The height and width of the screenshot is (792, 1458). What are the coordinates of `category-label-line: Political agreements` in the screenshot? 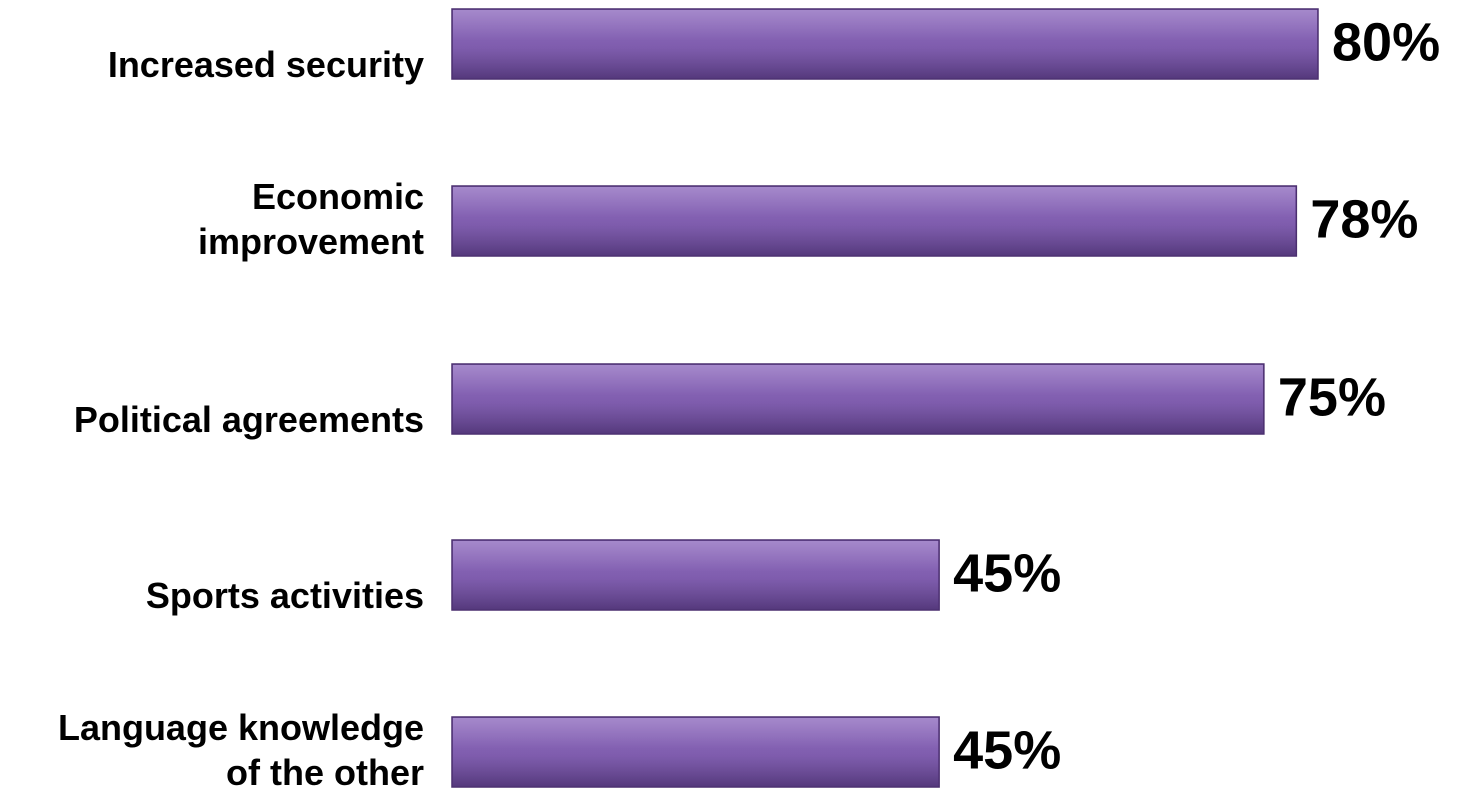 It's located at (249, 419).